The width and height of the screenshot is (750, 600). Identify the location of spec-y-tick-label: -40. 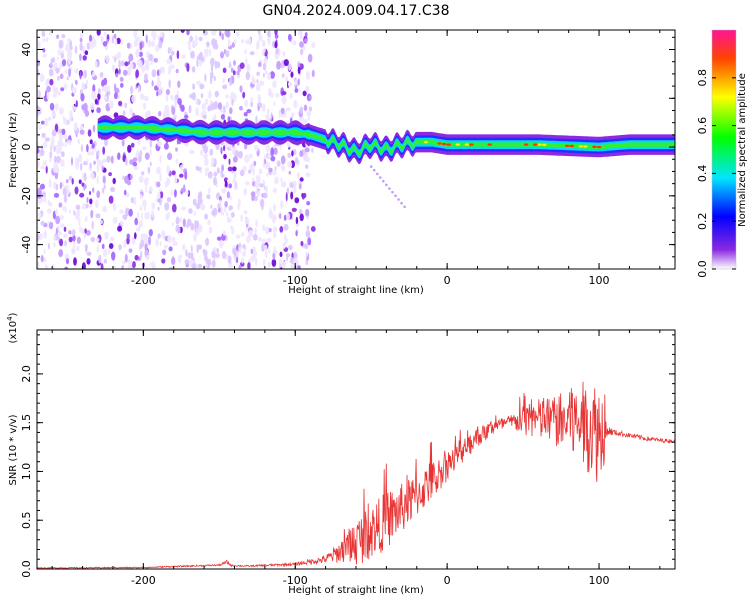
(26, 245).